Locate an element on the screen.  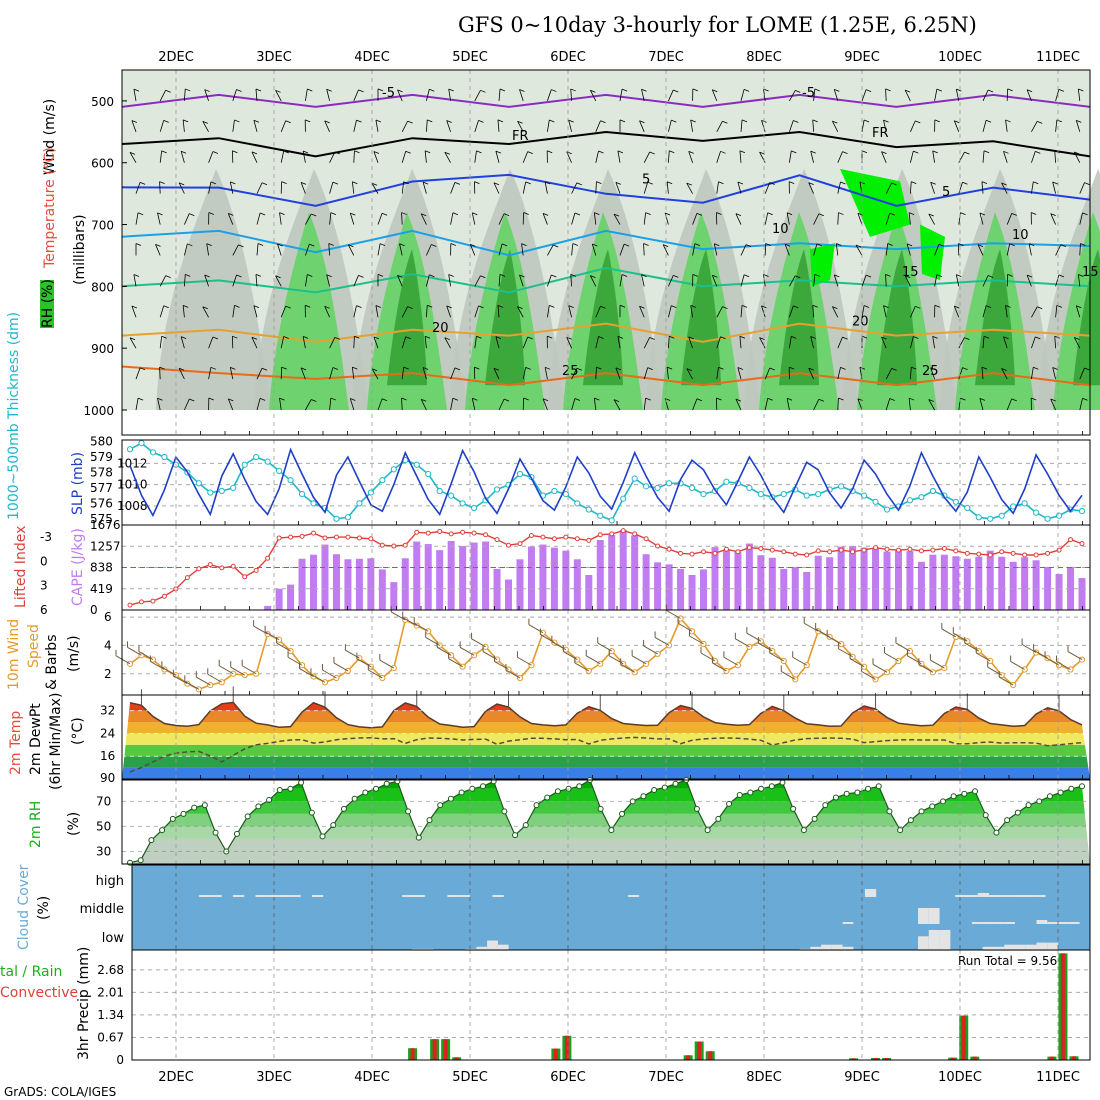
cloud-level-label: high is located at coordinates (110, 881).